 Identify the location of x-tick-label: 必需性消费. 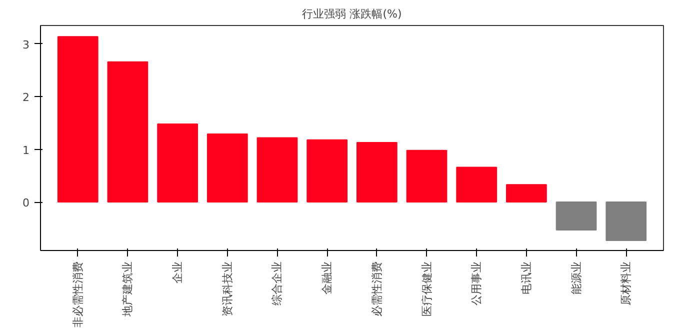
(377, 289).